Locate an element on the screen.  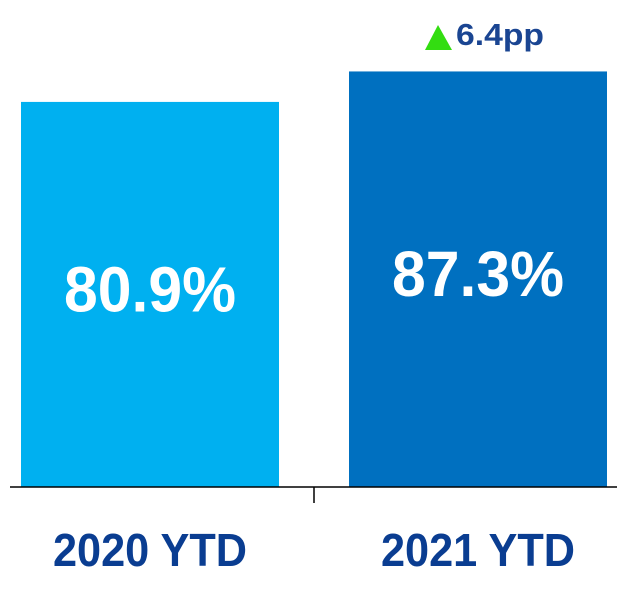
value-label: 87.3% is located at coordinates (478, 274).